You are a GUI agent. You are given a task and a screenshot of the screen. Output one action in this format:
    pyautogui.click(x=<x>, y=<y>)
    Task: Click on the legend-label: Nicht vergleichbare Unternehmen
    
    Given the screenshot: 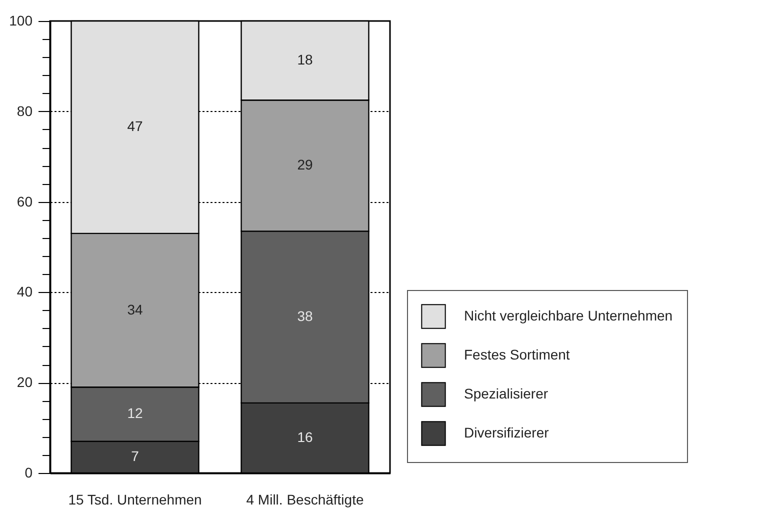 What is the action you would take?
    pyautogui.click(x=568, y=316)
    